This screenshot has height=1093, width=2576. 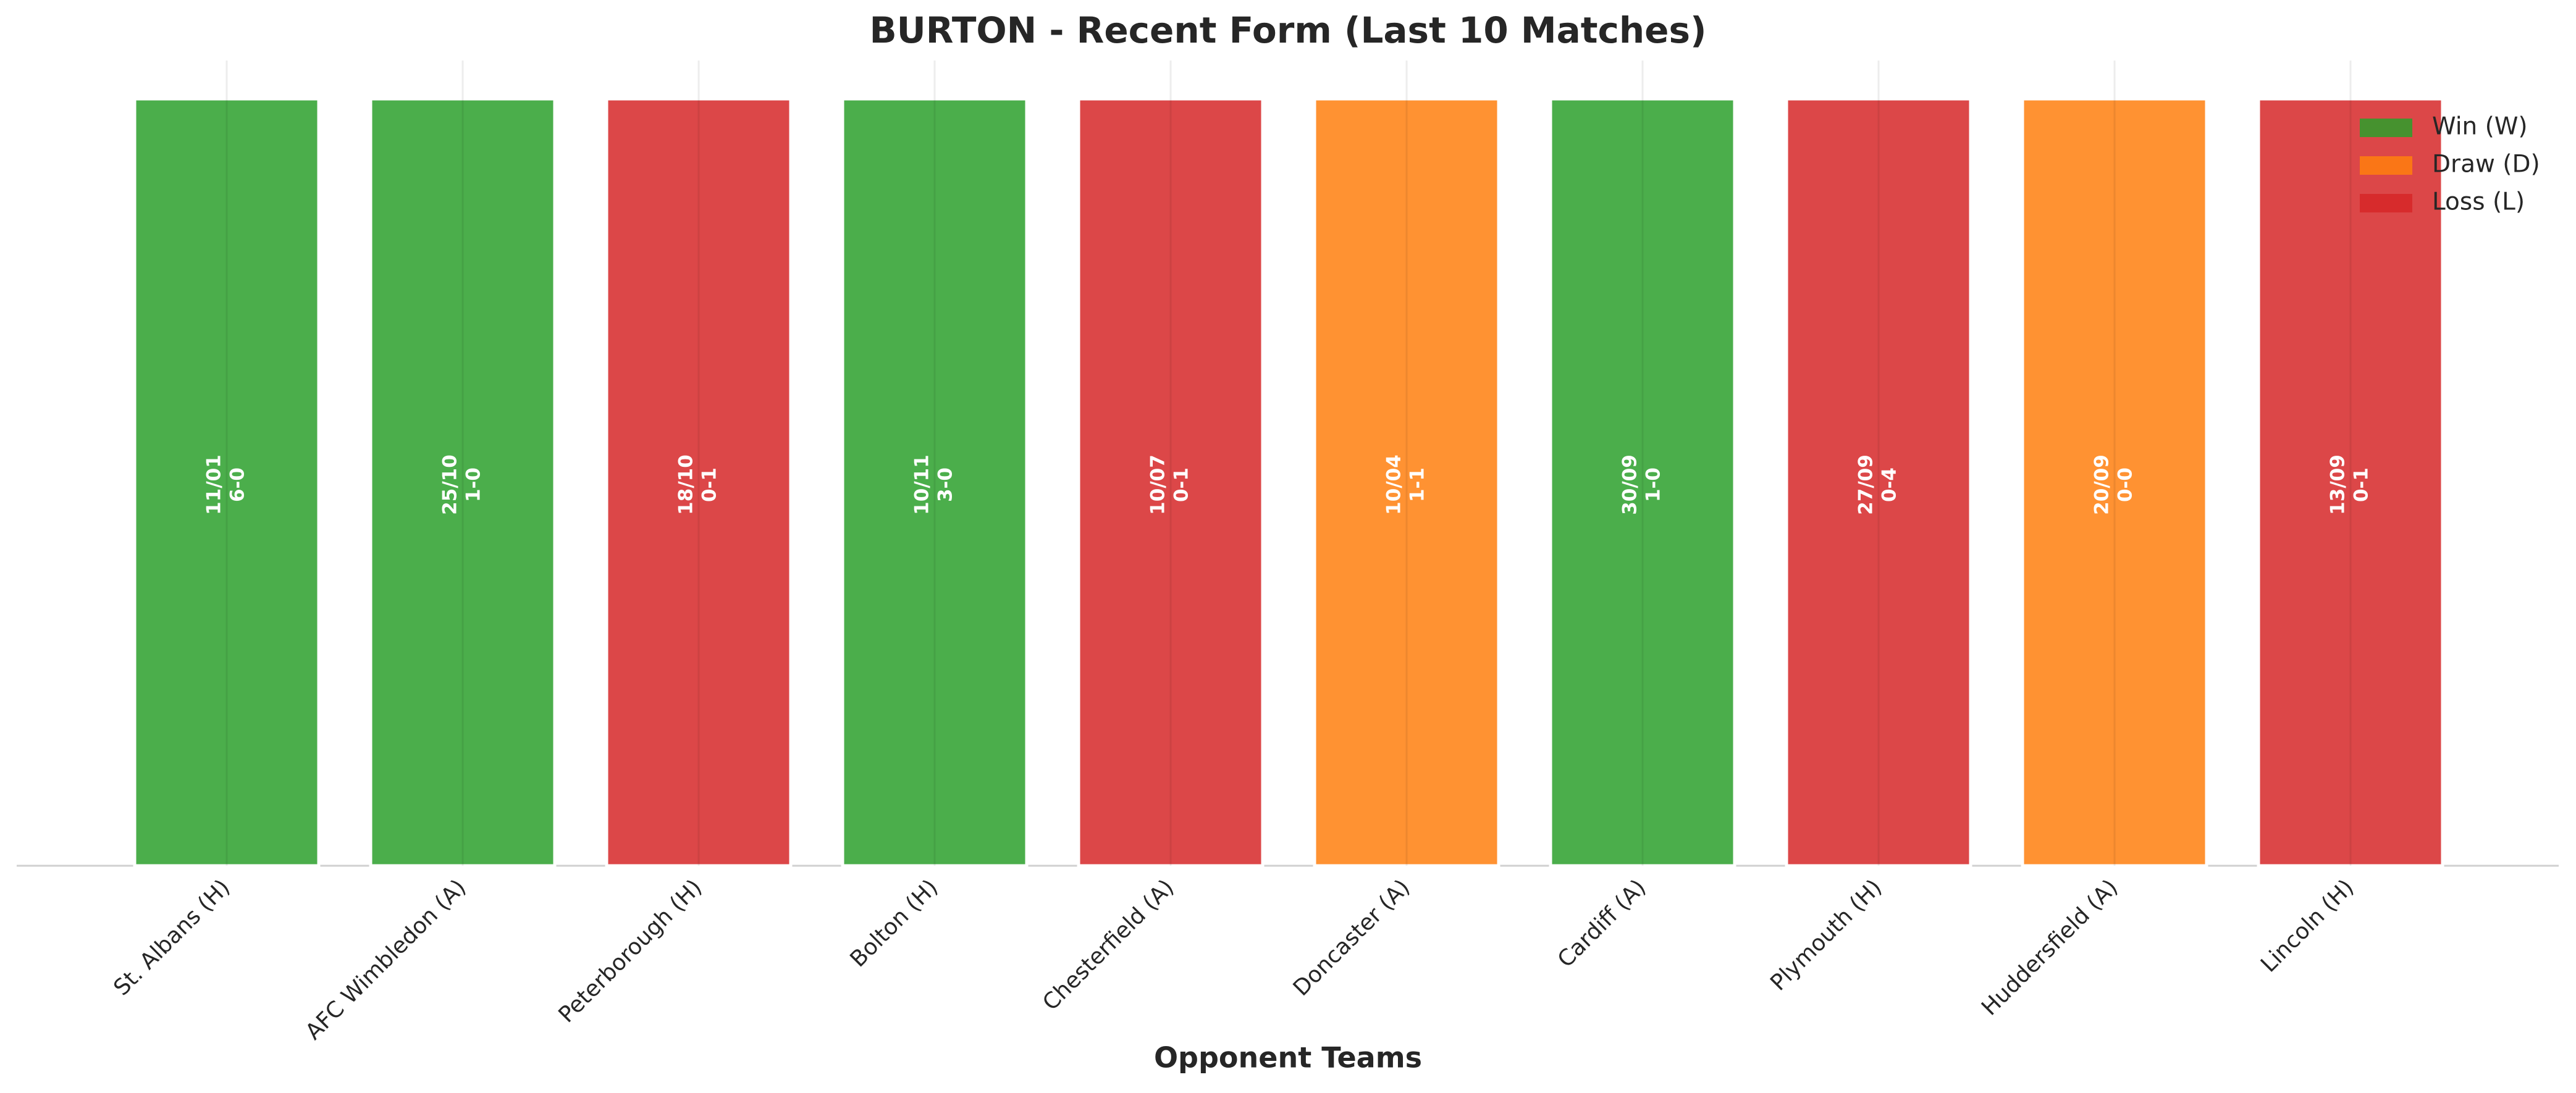 What do you see at coordinates (1630, 484) in the screenshot?
I see `match-date: 30/09` at bounding box center [1630, 484].